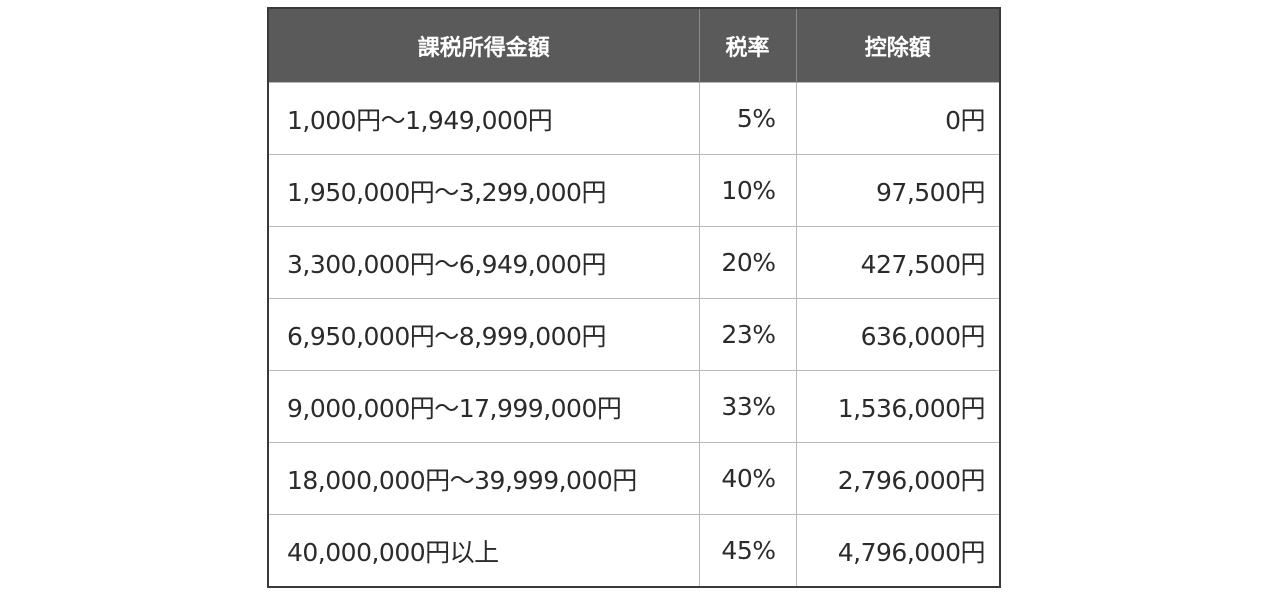  I want to click on table-row: 9,000,000円〜17,999,000円 33% 1,536,000円, so click(634, 406).